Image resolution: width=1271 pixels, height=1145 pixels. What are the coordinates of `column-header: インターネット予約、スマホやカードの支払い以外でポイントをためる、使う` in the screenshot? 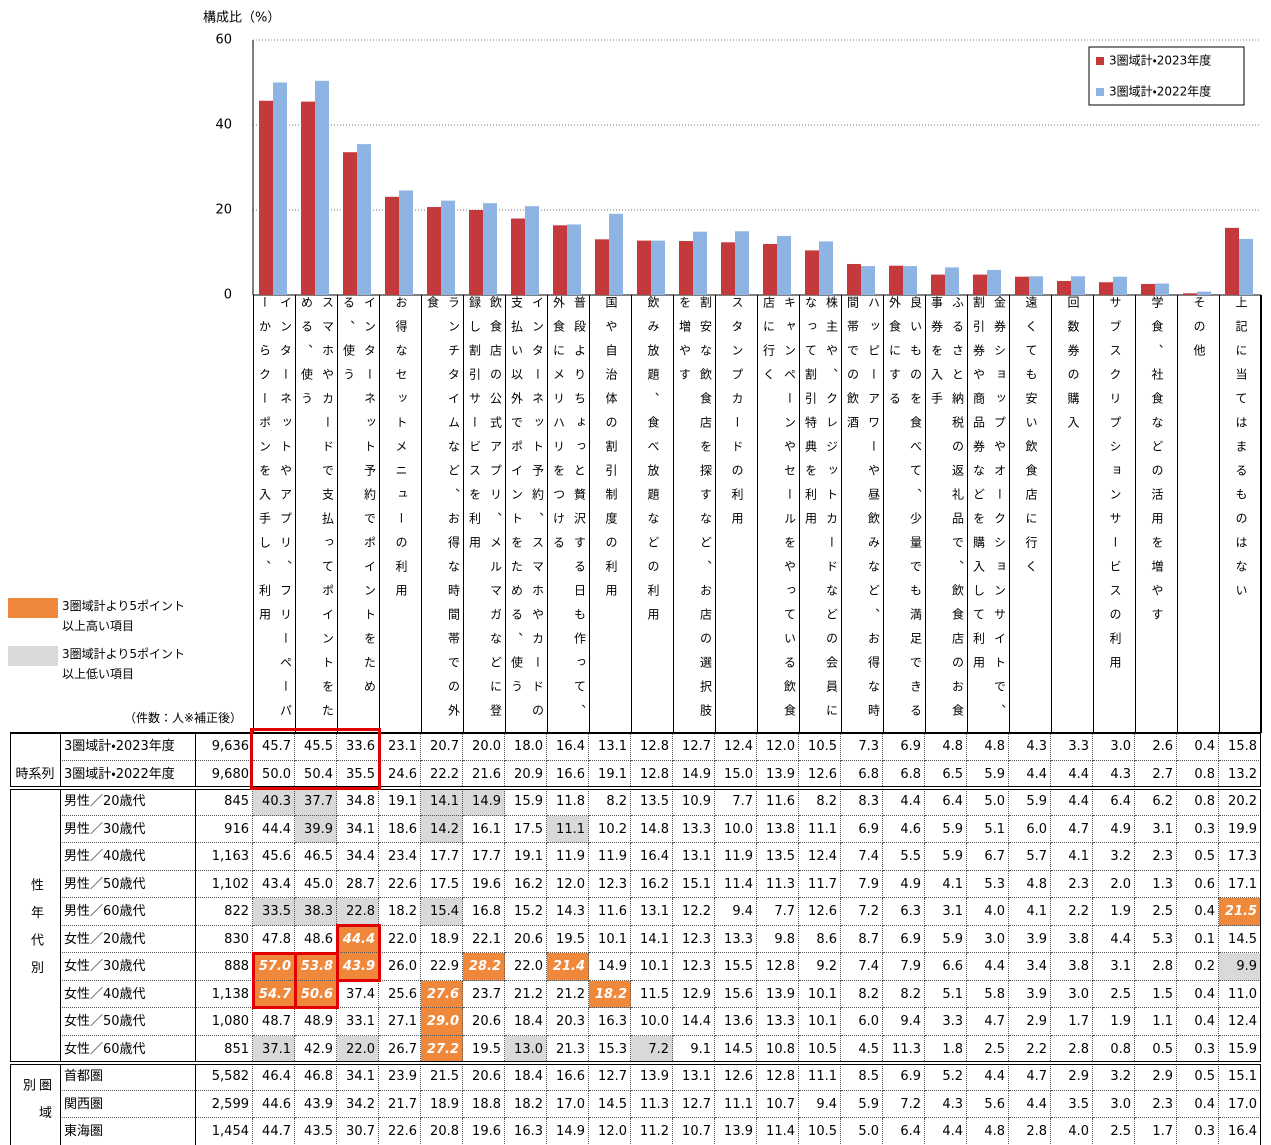 It's located at (526, 514).